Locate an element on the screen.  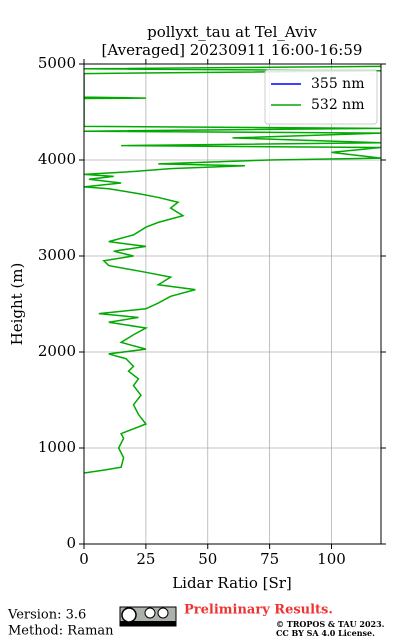
y-tick-label: 4000 is located at coordinates (57, 159).